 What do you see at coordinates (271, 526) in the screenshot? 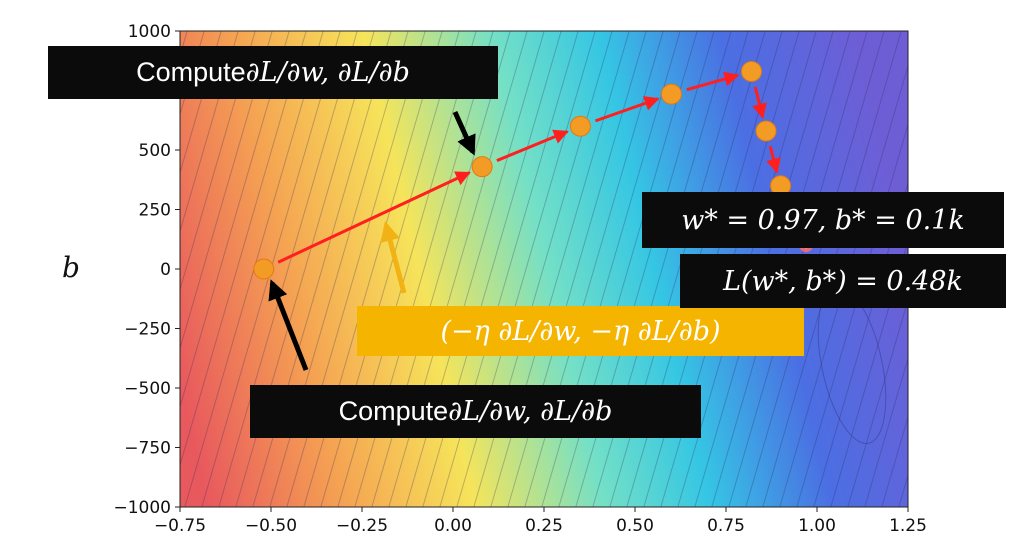
I see `x-tick-label: −0.50` at bounding box center [271, 526].